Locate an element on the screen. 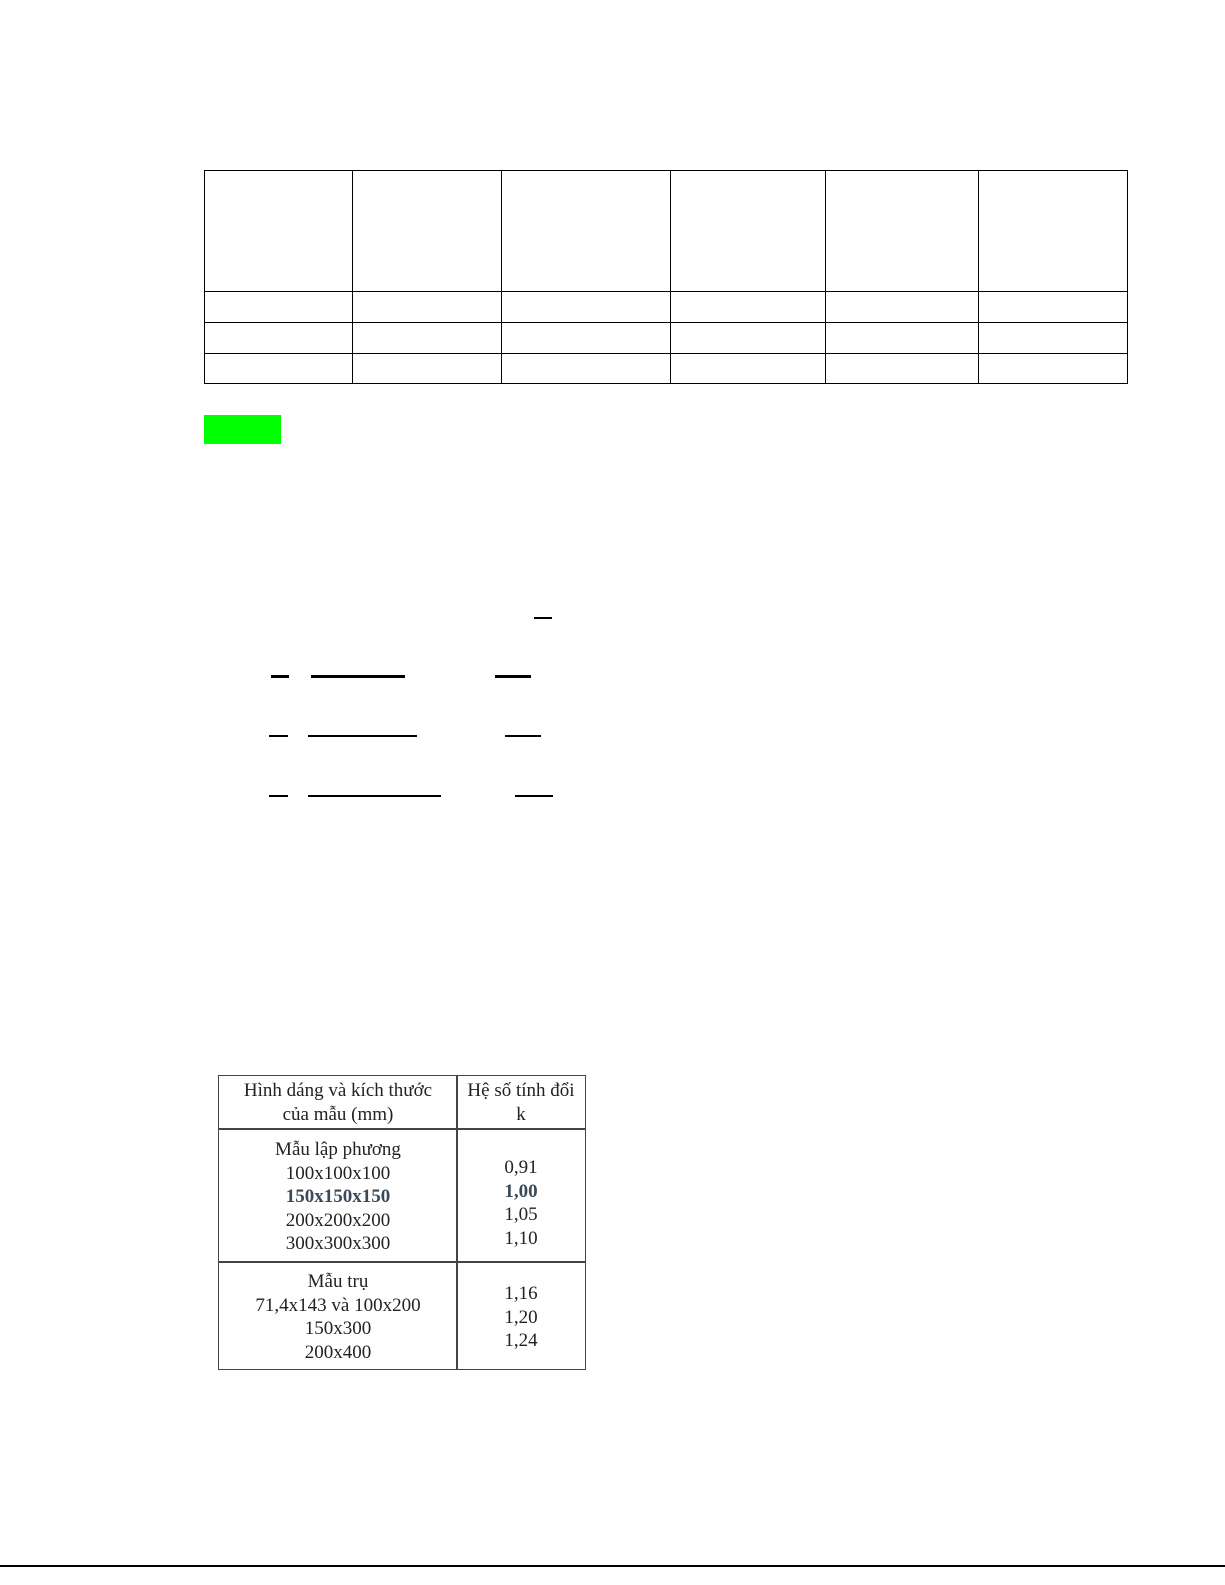 This screenshot has height=1585, width=1225. cylinder-k-values: 1,16 1,20 1,24 is located at coordinates (521, 1317).